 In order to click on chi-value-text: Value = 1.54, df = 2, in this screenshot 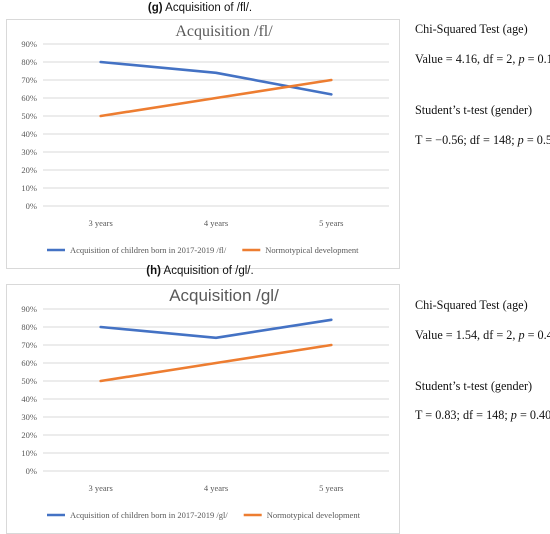, I will do `click(467, 335)`.